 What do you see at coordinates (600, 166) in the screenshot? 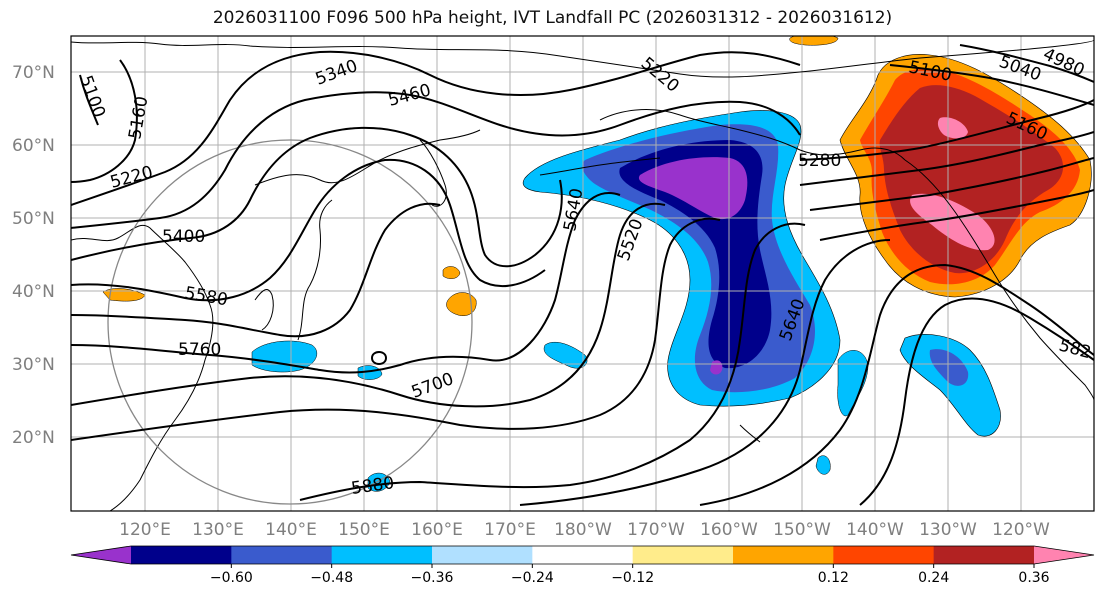
I see `coast-aleutians` at bounding box center [600, 166].